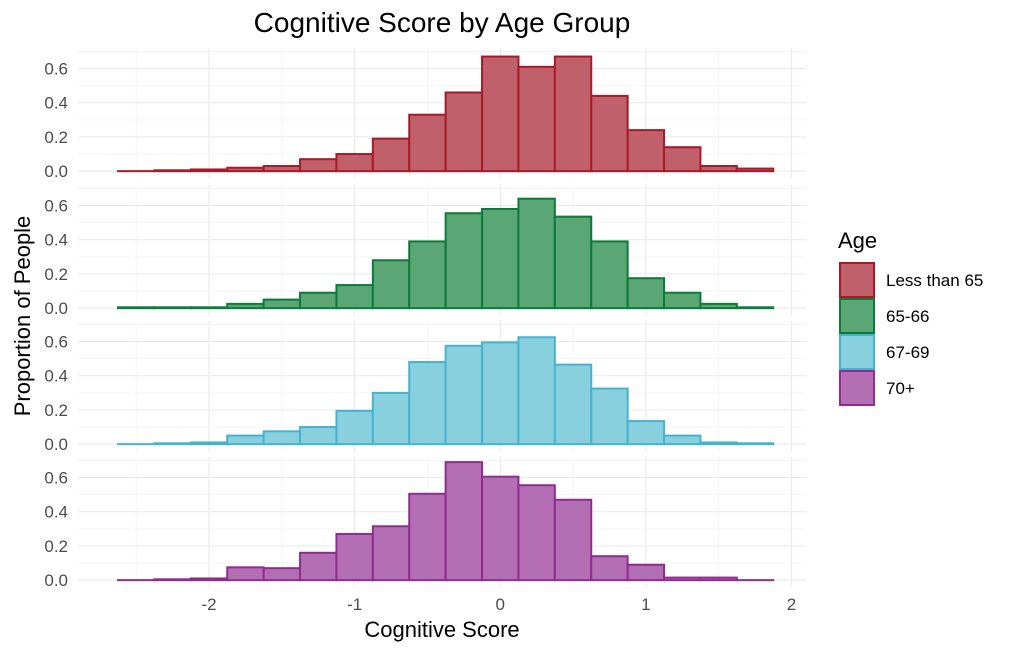 This screenshot has width=1024, height=652. What do you see at coordinates (441, 629) in the screenshot?
I see `x-axis-title: Cognitive Score` at bounding box center [441, 629].